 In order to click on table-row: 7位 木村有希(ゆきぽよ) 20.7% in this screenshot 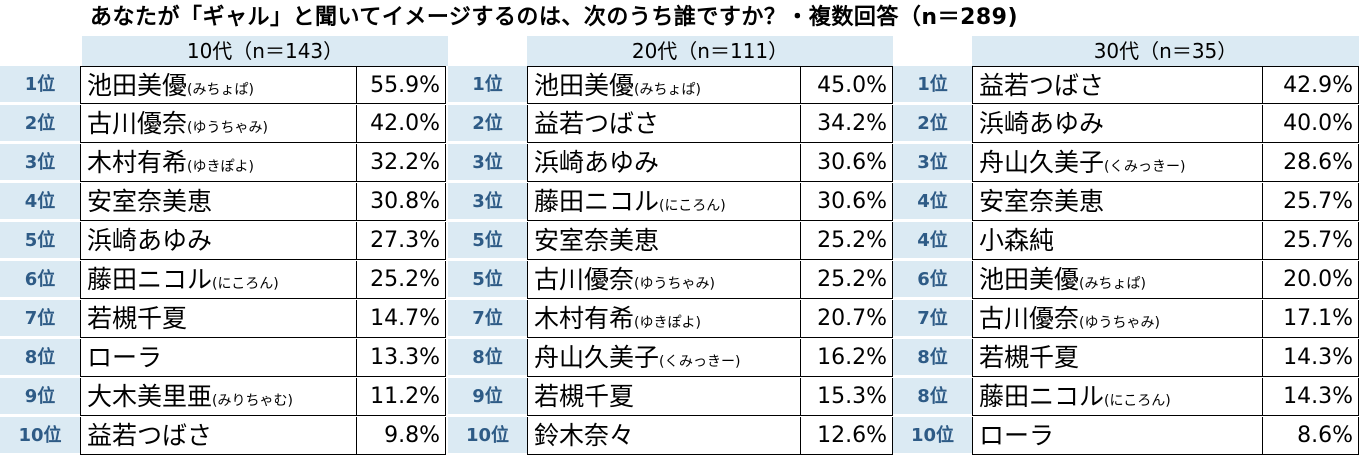, I will do `click(670, 319)`.